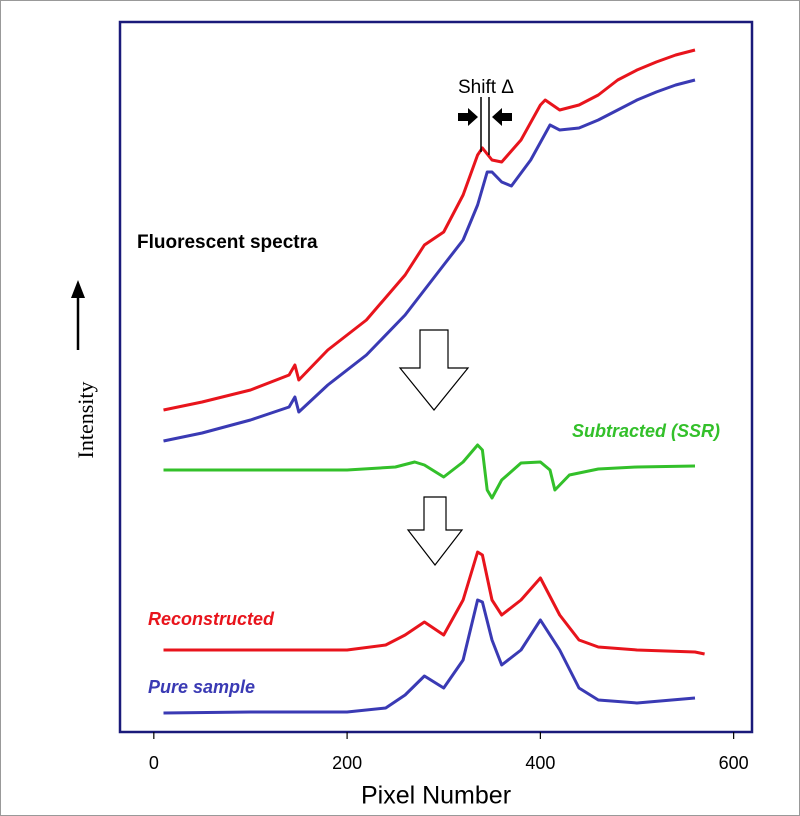 The width and height of the screenshot is (800, 816). What do you see at coordinates (154, 763) in the screenshot?
I see `x-tick-label: 0` at bounding box center [154, 763].